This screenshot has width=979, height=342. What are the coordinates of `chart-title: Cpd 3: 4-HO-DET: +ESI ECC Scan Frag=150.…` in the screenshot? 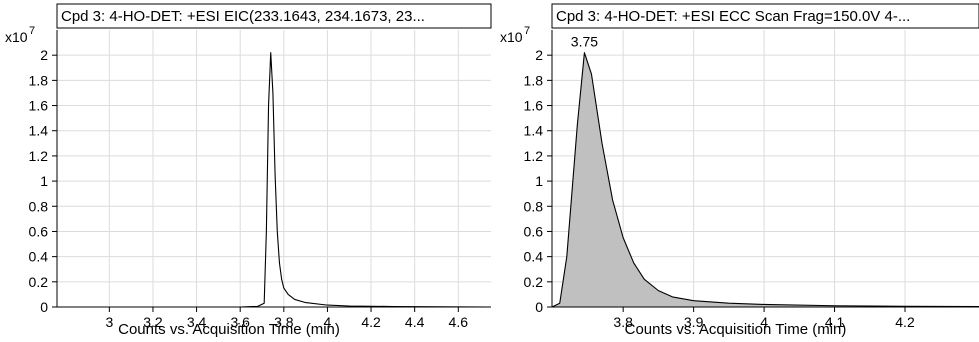 It's located at (733, 16).